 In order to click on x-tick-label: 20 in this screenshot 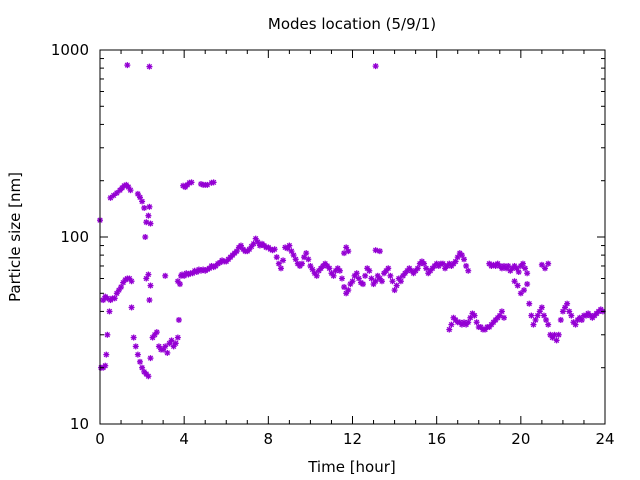, I will do `click(520, 439)`.